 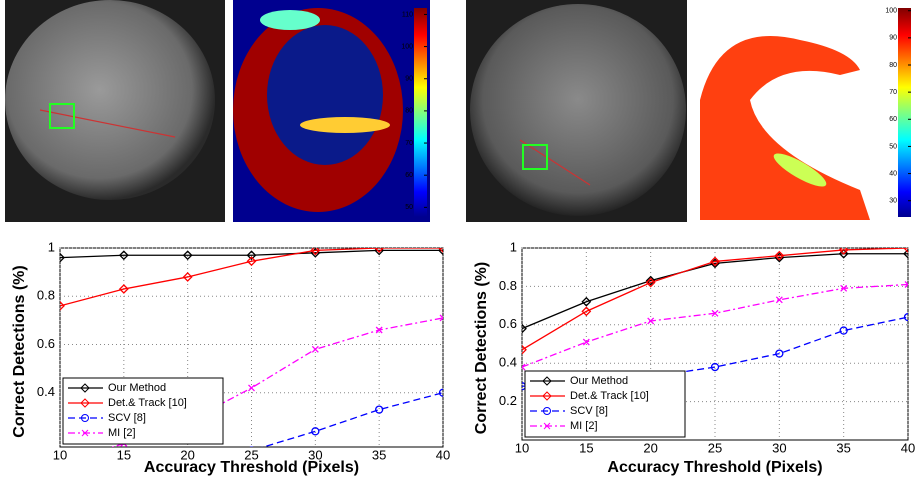 I want to click on colorbar-label: 30, so click(x=893, y=201).